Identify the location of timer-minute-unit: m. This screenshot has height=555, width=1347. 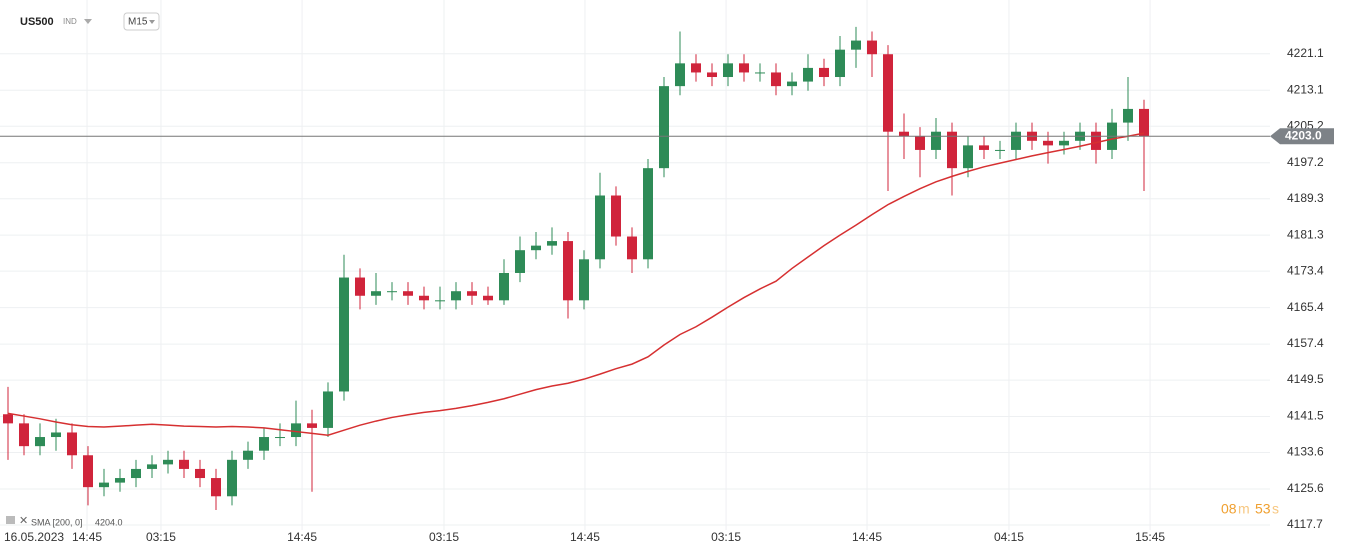
(1244, 509).